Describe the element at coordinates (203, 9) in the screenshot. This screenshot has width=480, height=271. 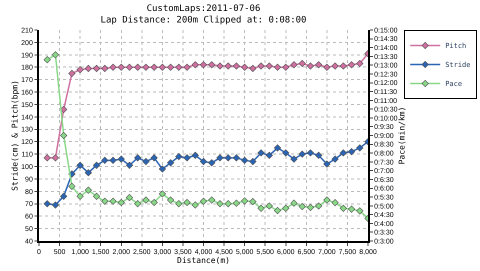
I see `chart-title: CustomLaps:2011-07-06` at that location.